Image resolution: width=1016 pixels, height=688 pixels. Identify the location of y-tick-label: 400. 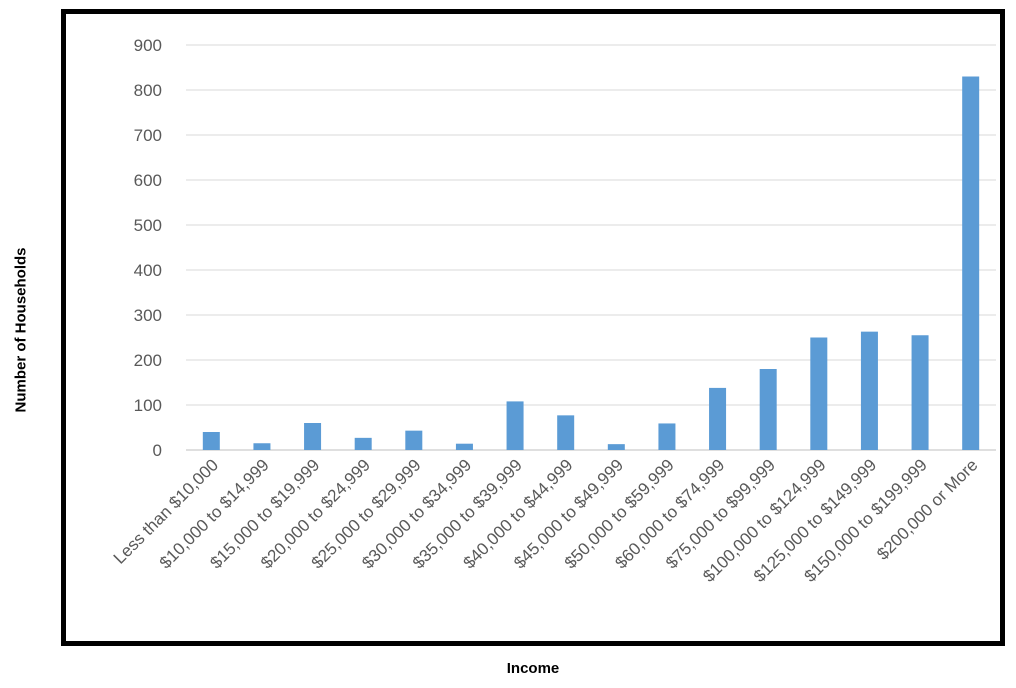
(148, 270).